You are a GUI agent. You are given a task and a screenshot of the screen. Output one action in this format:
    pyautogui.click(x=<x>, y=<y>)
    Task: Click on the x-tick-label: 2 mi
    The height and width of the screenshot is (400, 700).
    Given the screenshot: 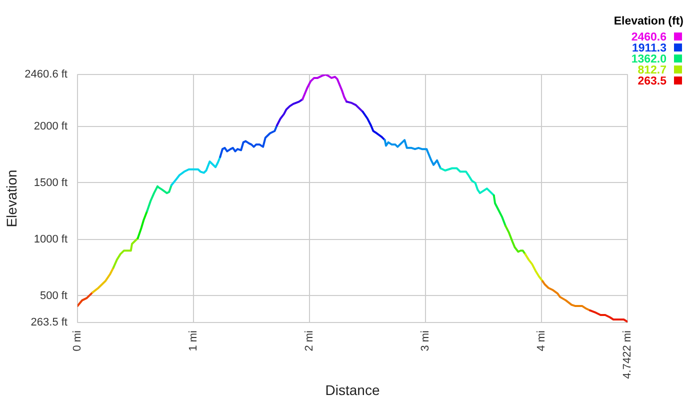 What is the action you would take?
    pyautogui.click(x=309, y=341)
    